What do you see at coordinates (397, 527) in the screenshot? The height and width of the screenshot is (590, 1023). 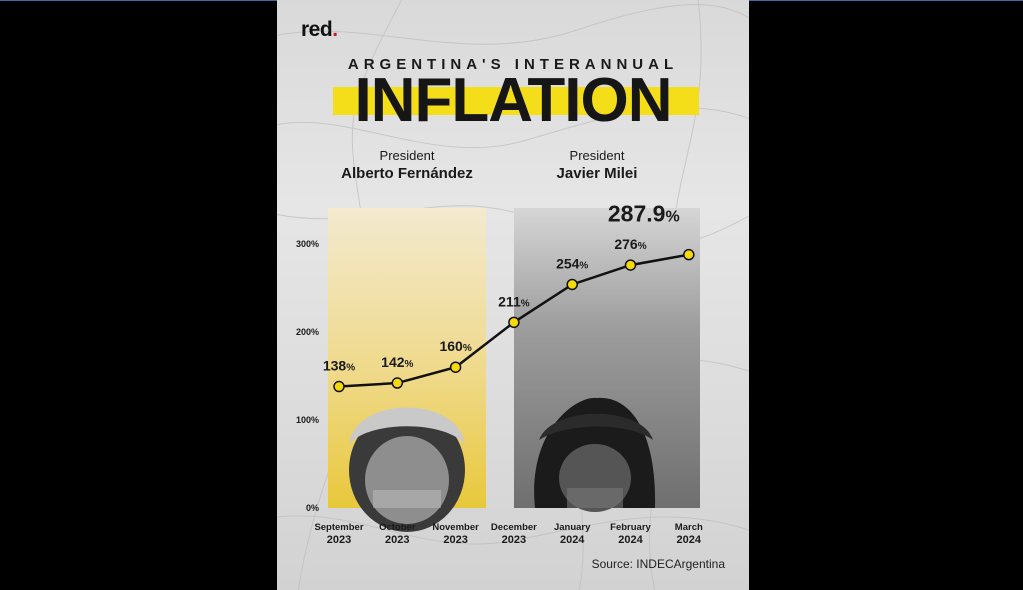 I see `x-tick-month: October` at bounding box center [397, 527].